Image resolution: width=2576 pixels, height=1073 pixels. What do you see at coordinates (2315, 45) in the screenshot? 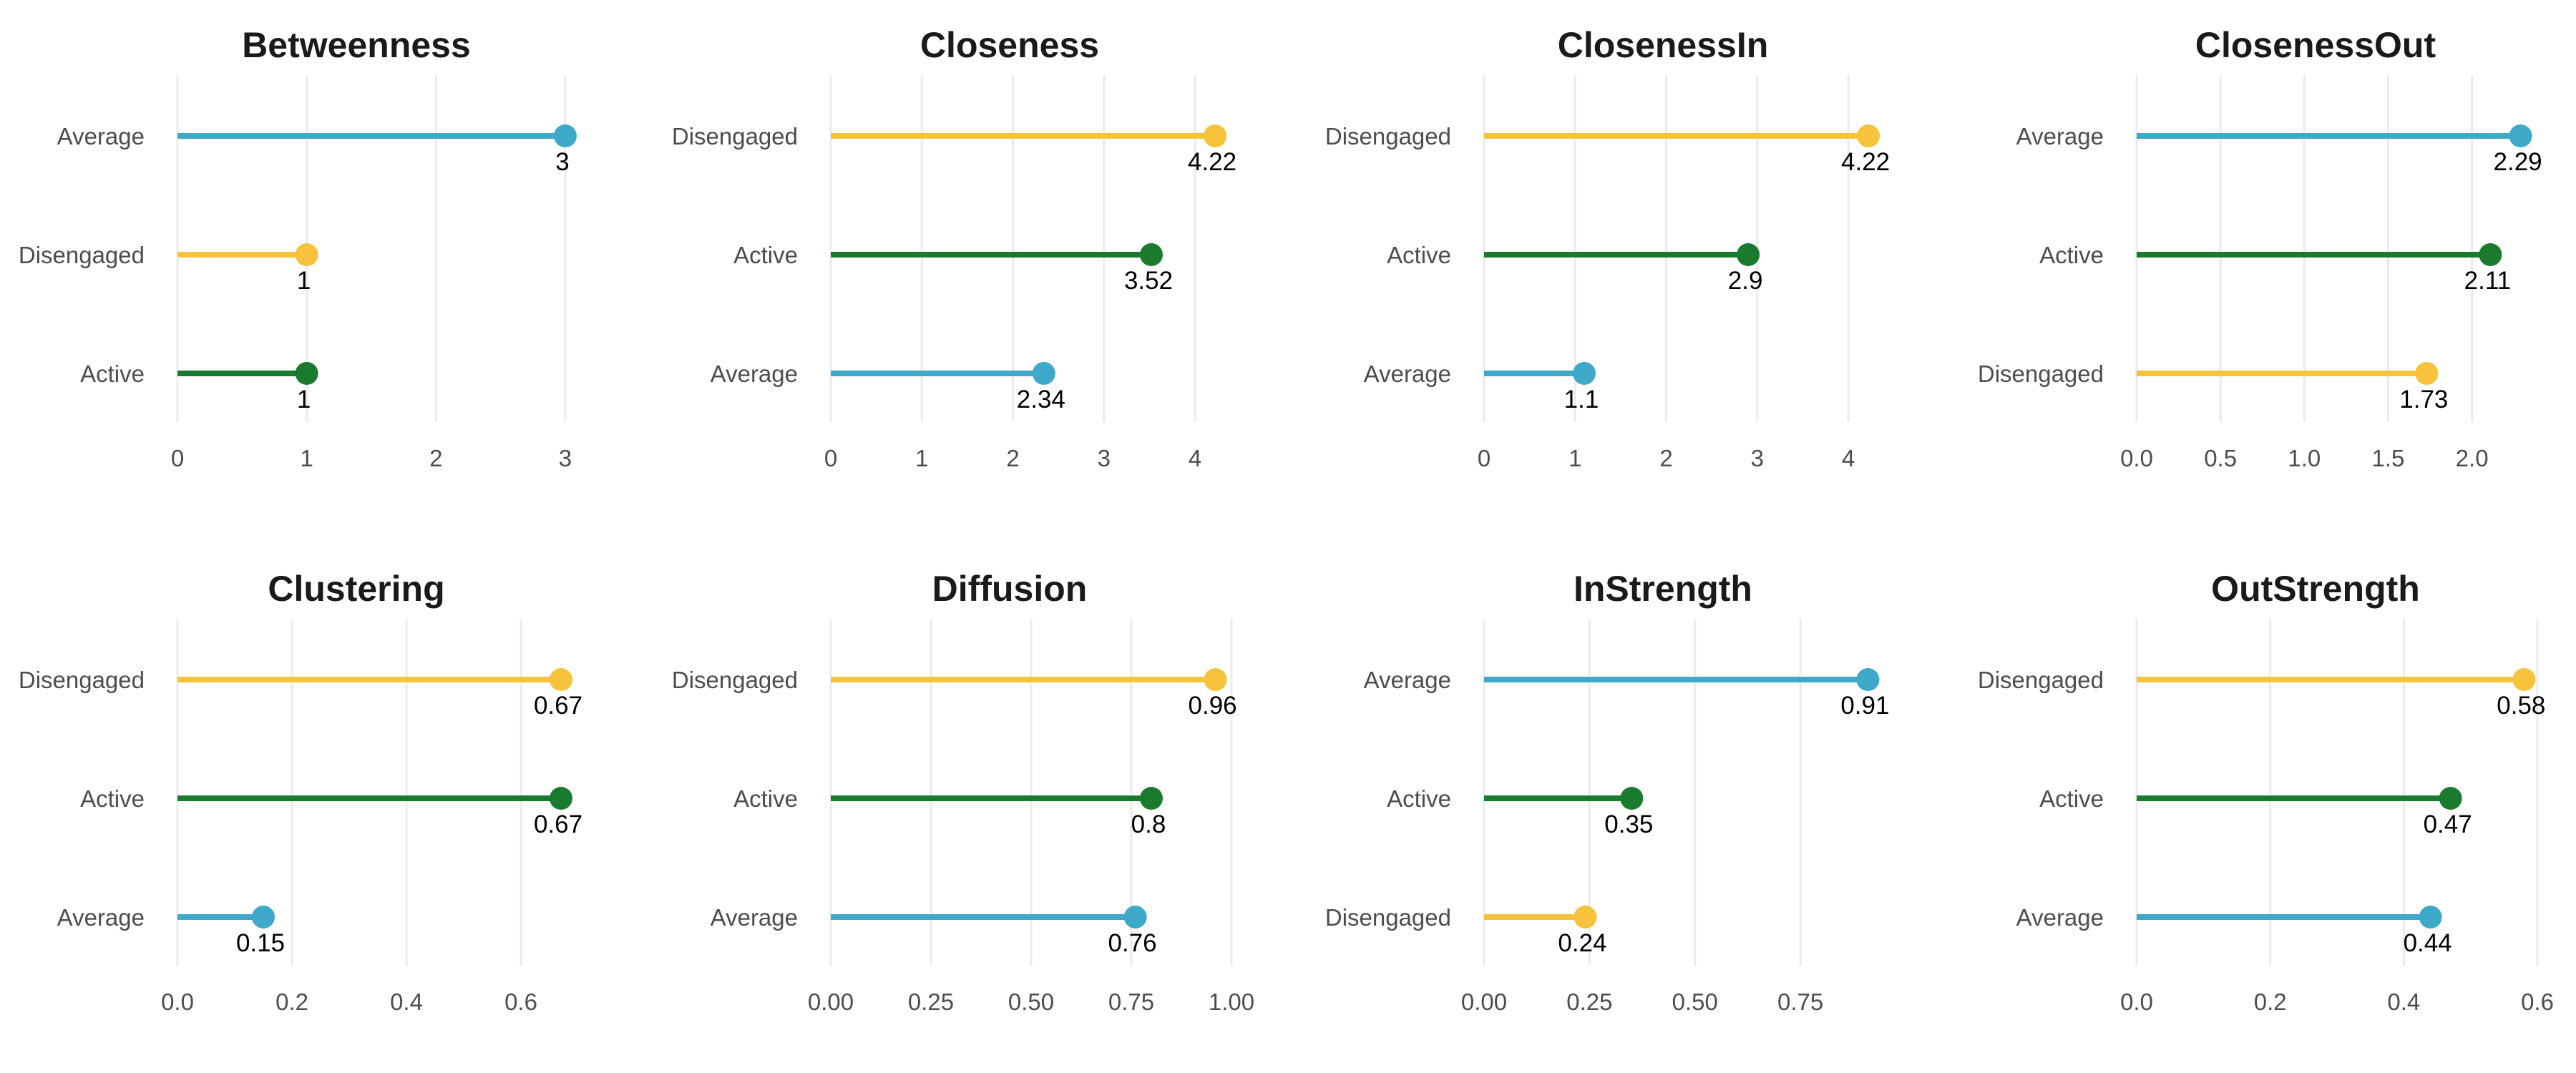
I see `panel-title: ClosenessOut` at bounding box center [2315, 45].